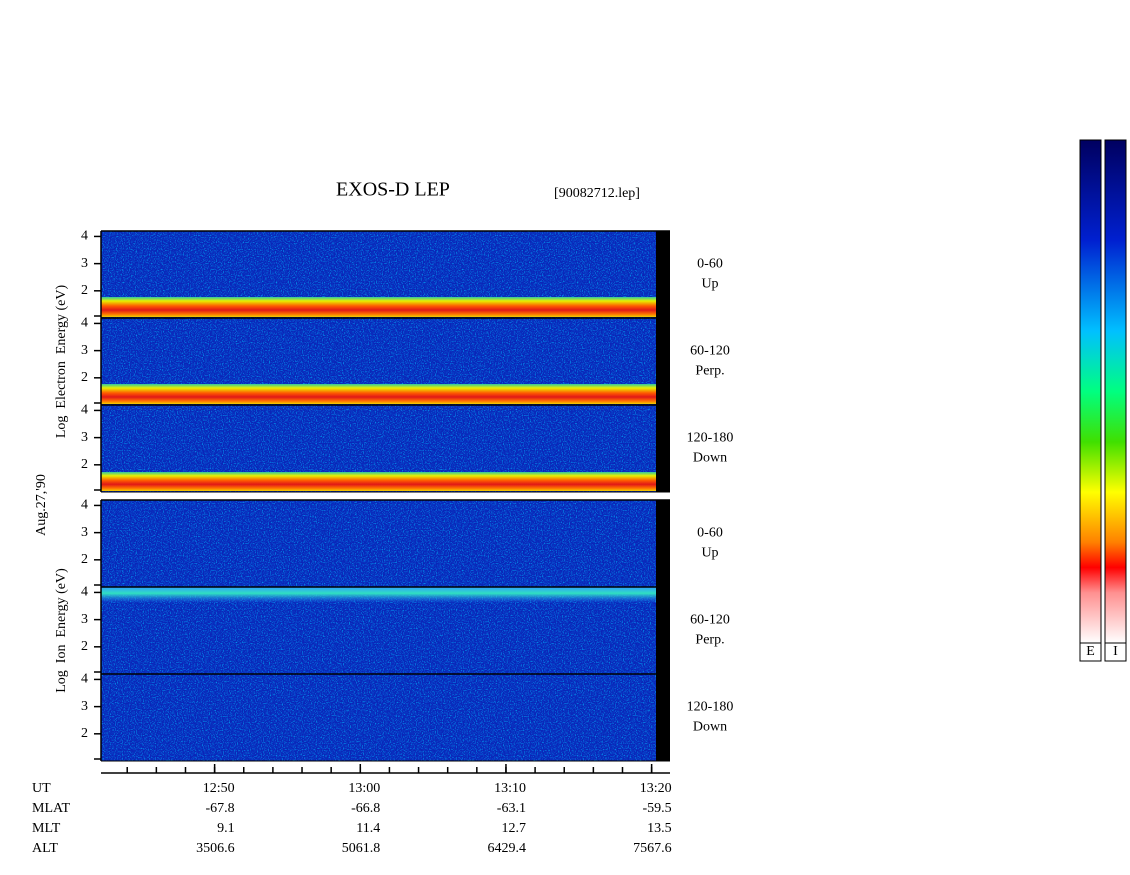 Image resolution: width=1130 pixels, height=875 pixels. Describe the element at coordinates (45, 848) in the screenshot. I see `ephemeris-label: ALT` at that location.